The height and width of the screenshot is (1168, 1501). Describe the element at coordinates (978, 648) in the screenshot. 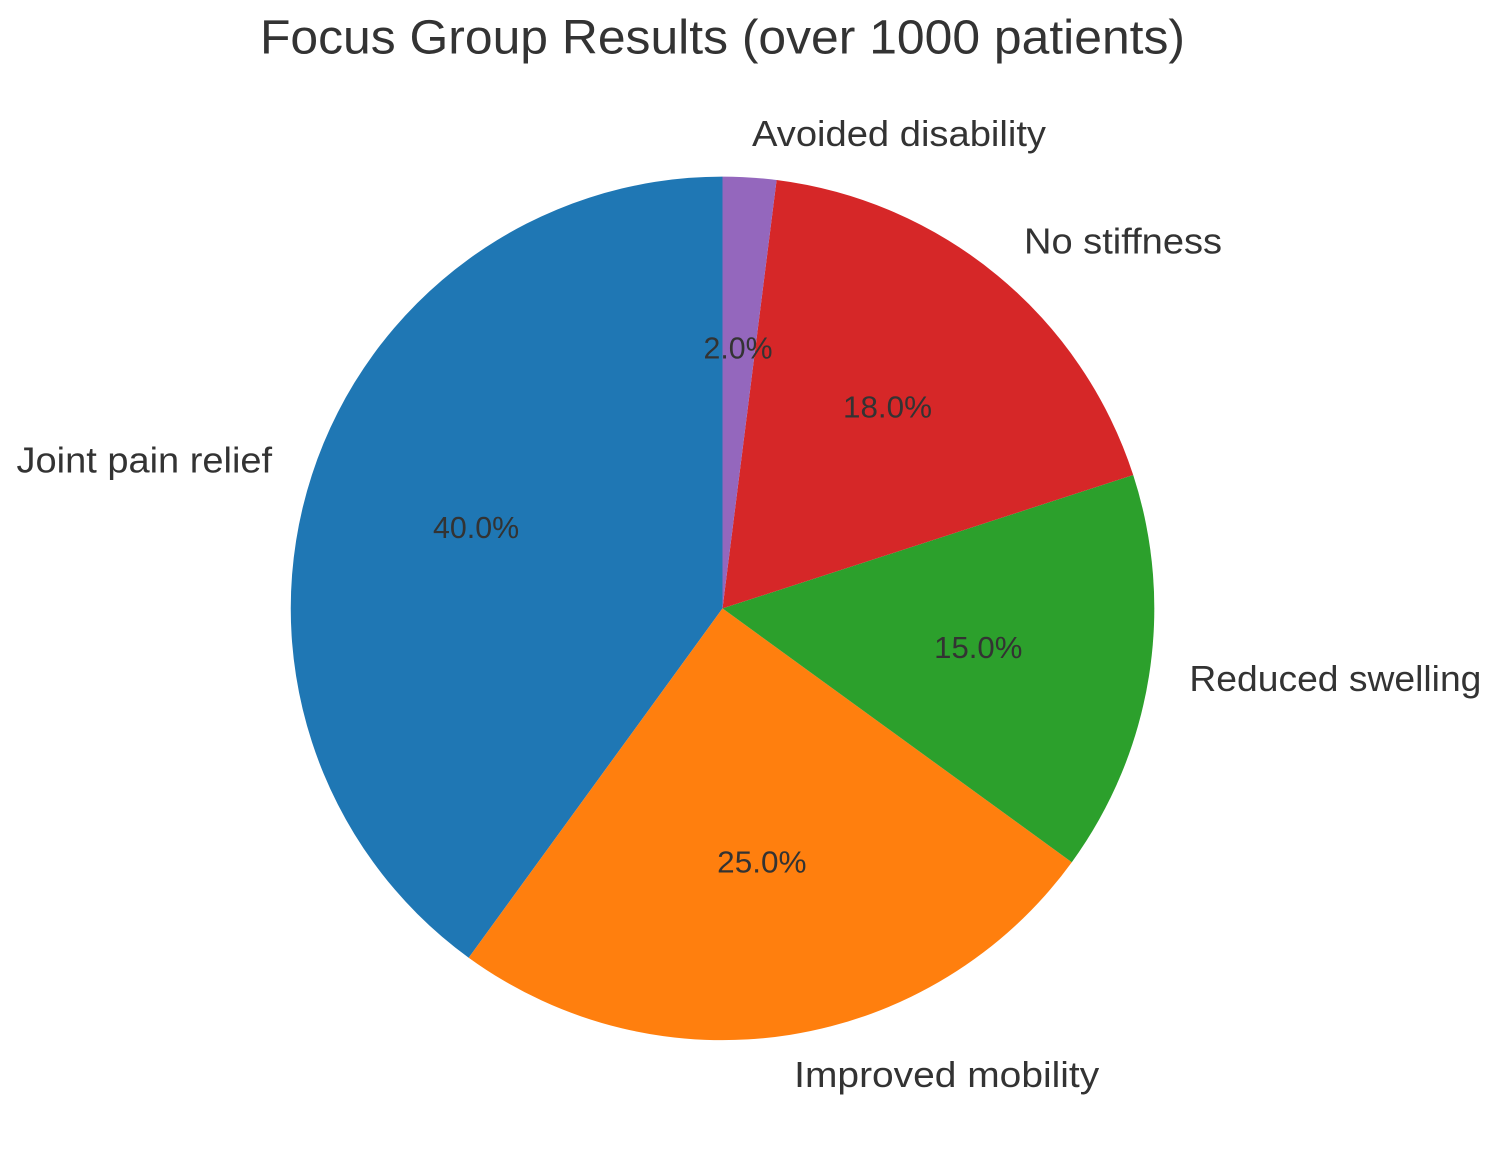

I see `svg-text: 15.0%` at that location.